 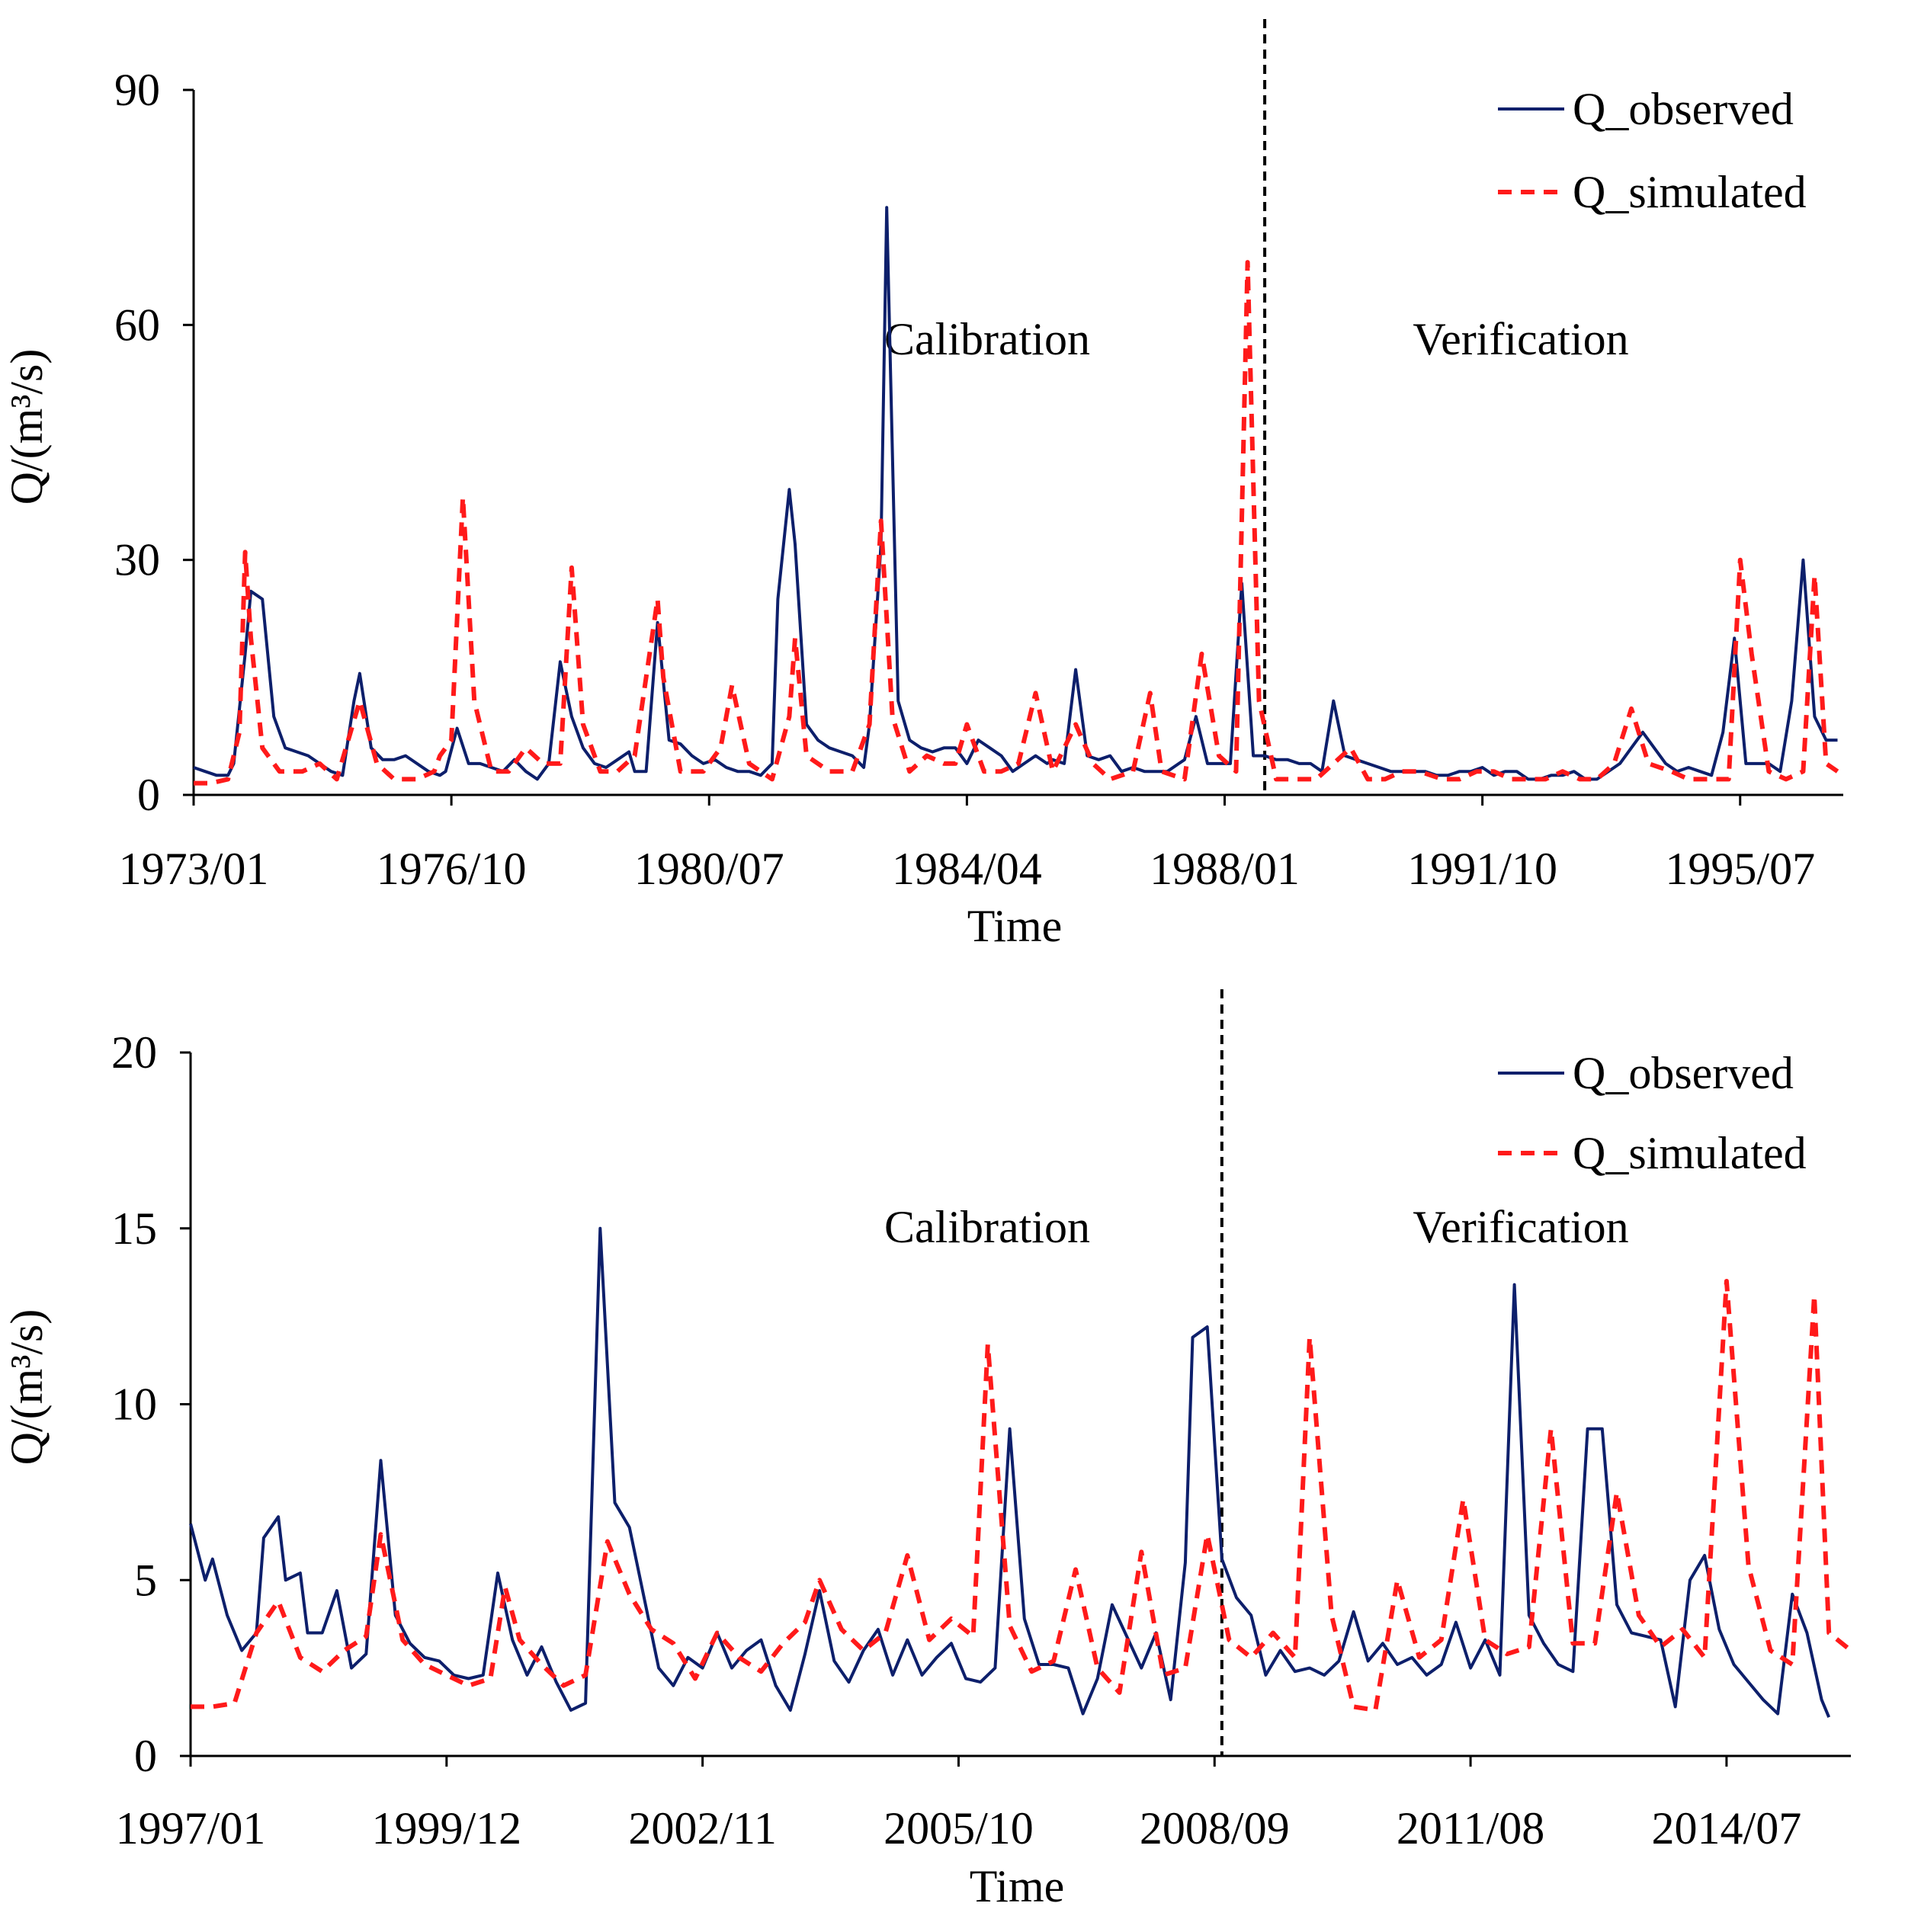 I want to click on x-tick-label: 2014/07, so click(x=1727, y=1828).